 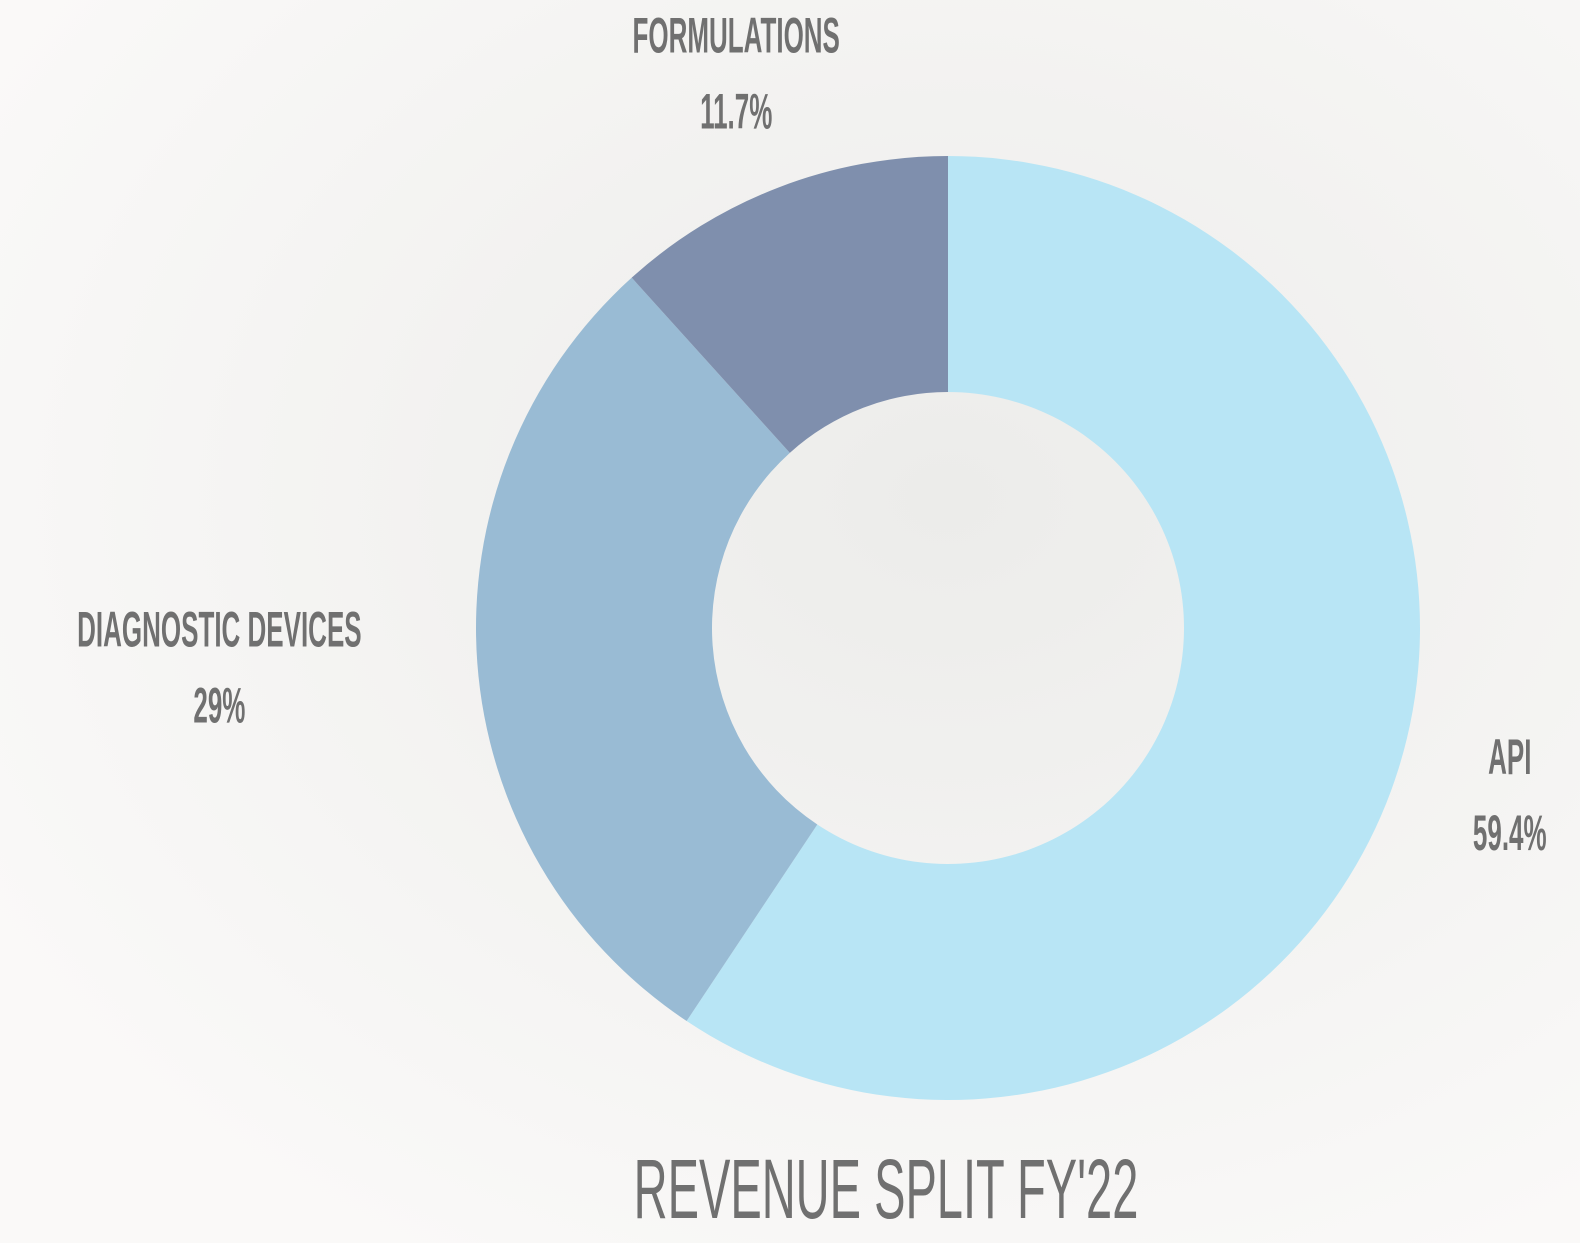 What do you see at coordinates (219, 706) in the screenshot?
I see `value-label: 29%` at bounding box center [219, 706].